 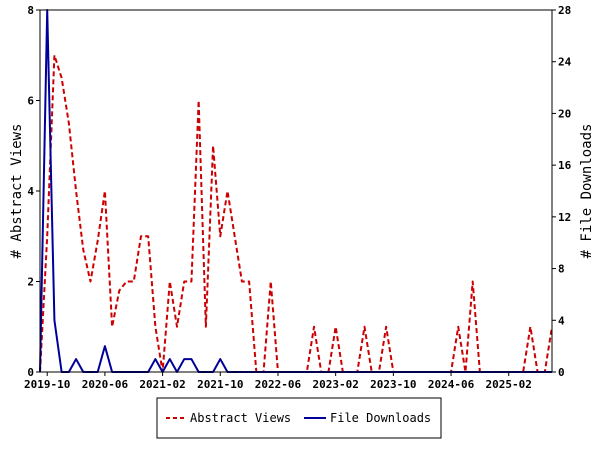 I want to click on x-tick-label: 2021-10, so click(x=220, y=384).